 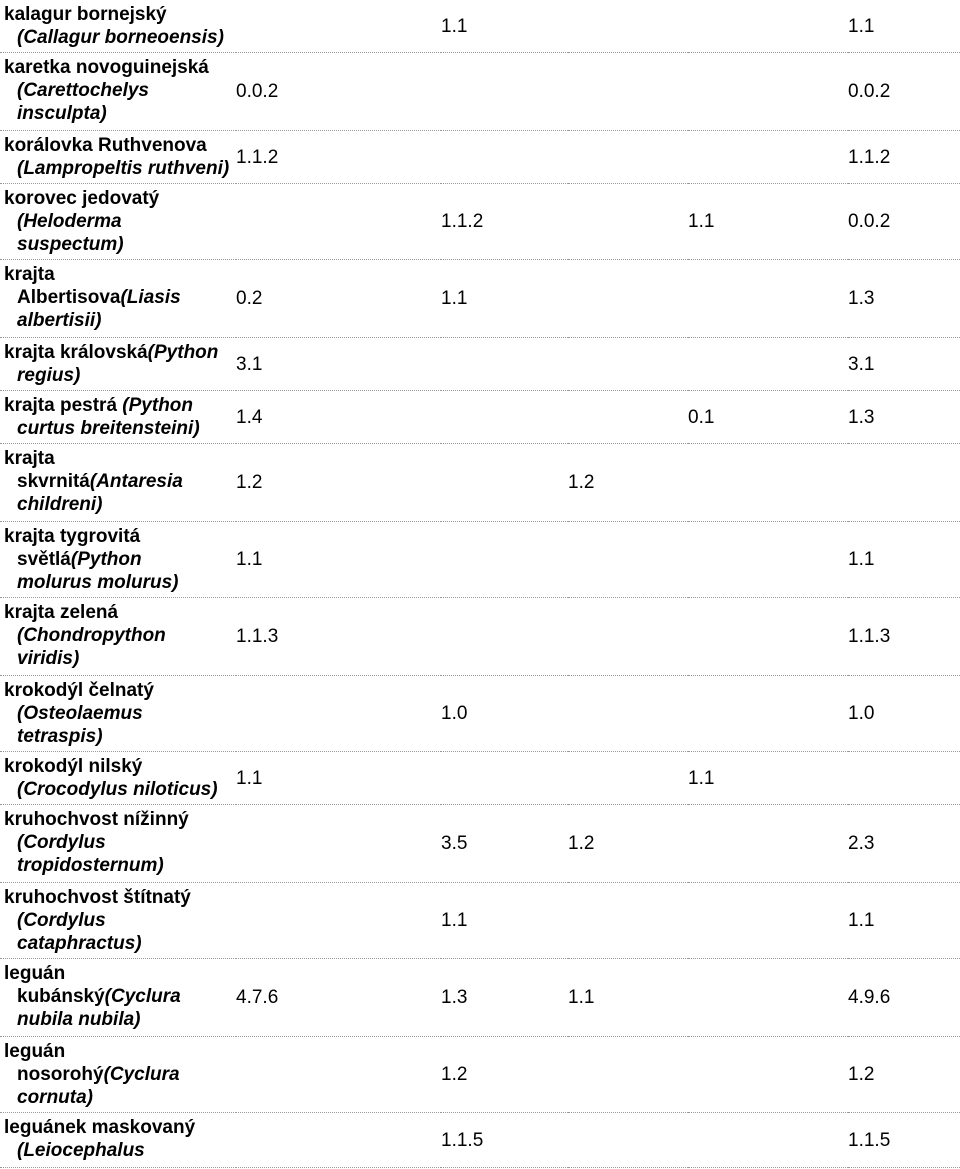 I want to click on table-row: krajta skvrnitá(Antaresia childreni) 1.2 1.2, so click(x=480, y=483).